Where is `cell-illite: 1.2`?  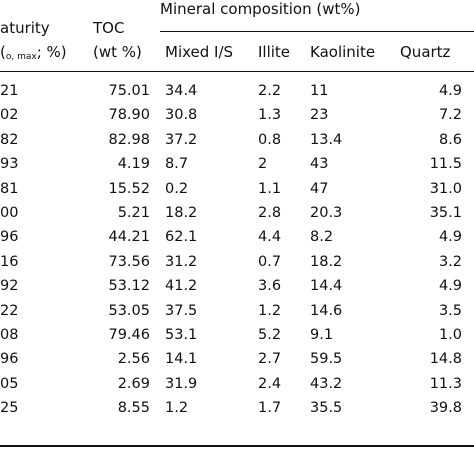 cell-illite: 1.2 is located at coordinates (270, 310).